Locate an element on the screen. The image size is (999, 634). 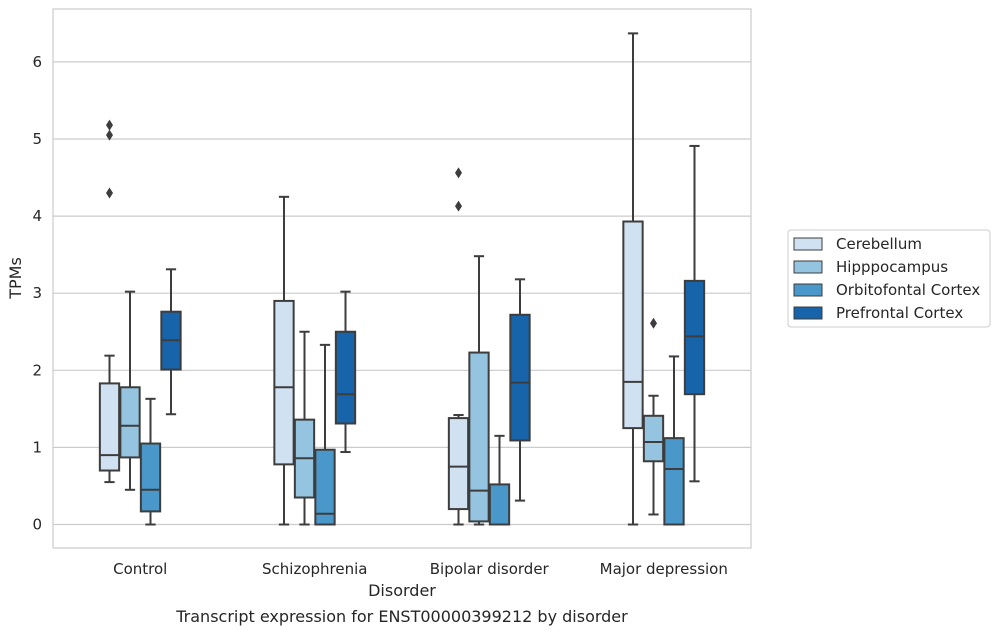
y-tick-label: 2 is located at coordinates (37, 370).